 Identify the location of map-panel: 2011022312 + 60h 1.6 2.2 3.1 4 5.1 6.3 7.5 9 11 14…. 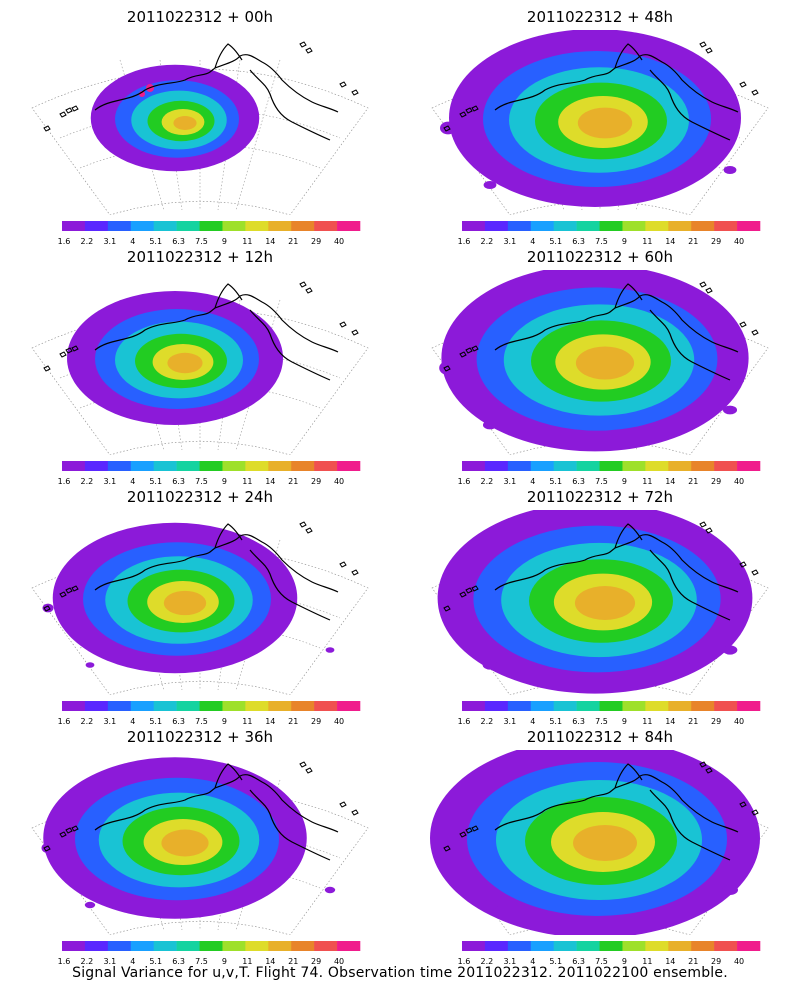
(600, 363).